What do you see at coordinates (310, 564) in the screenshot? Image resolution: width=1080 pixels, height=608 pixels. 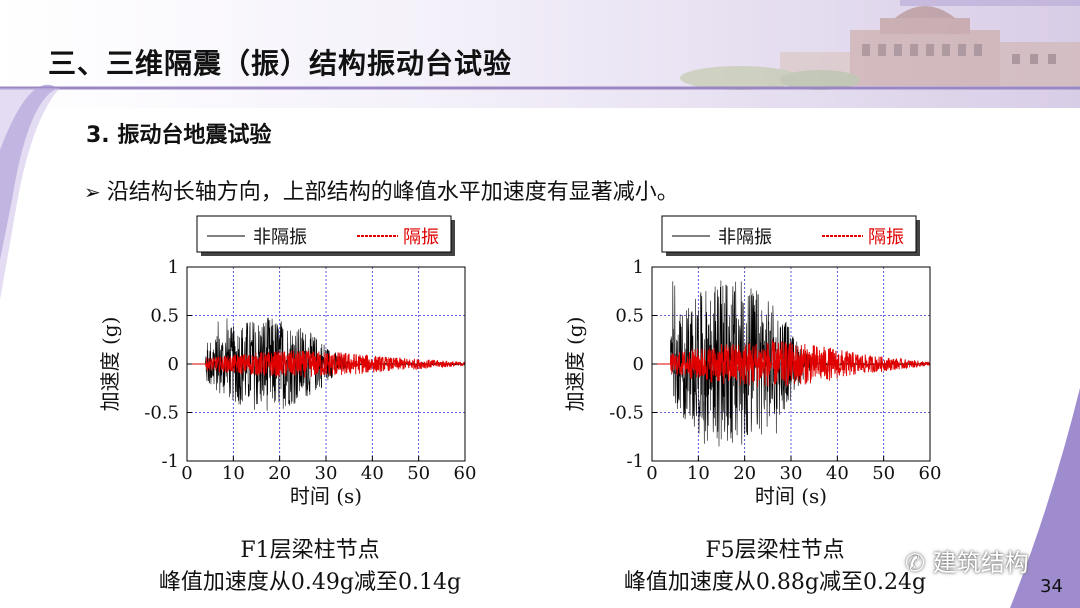 I see `caption-f1: F1层梁柱节点 峰值加速度从0.49g减至0.14g` at bounding box center [310, 564].